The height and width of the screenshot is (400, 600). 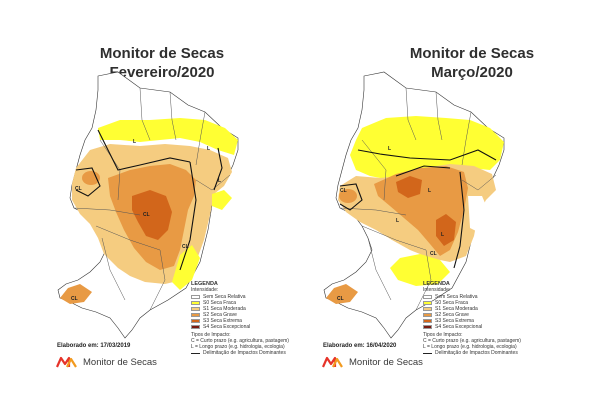 I want to click on area-s3-patch-east, so click(x=446, y=230).